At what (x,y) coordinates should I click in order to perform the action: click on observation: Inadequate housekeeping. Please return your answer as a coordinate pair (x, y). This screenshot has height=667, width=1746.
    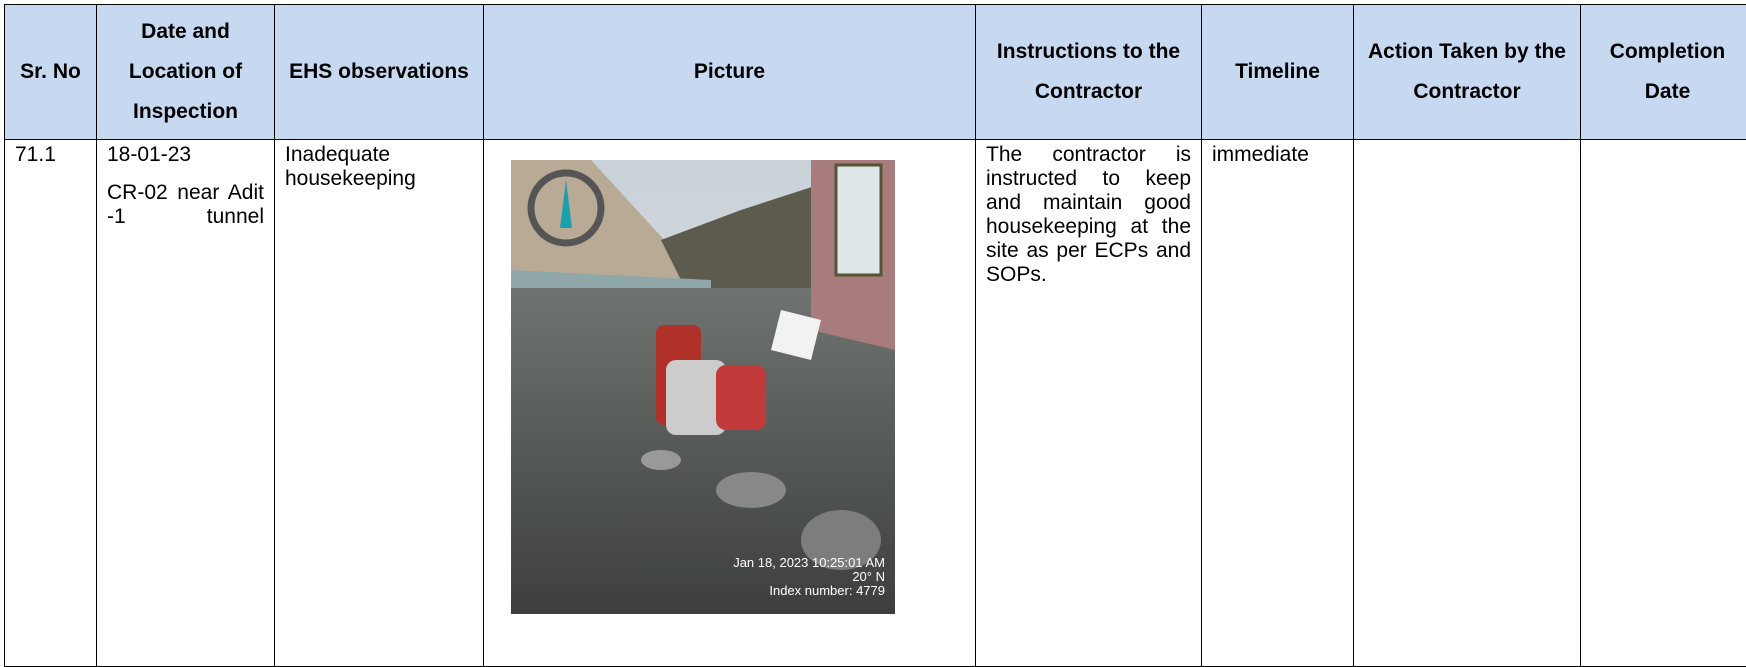
    Looking at the image, I should click on (379, 403).